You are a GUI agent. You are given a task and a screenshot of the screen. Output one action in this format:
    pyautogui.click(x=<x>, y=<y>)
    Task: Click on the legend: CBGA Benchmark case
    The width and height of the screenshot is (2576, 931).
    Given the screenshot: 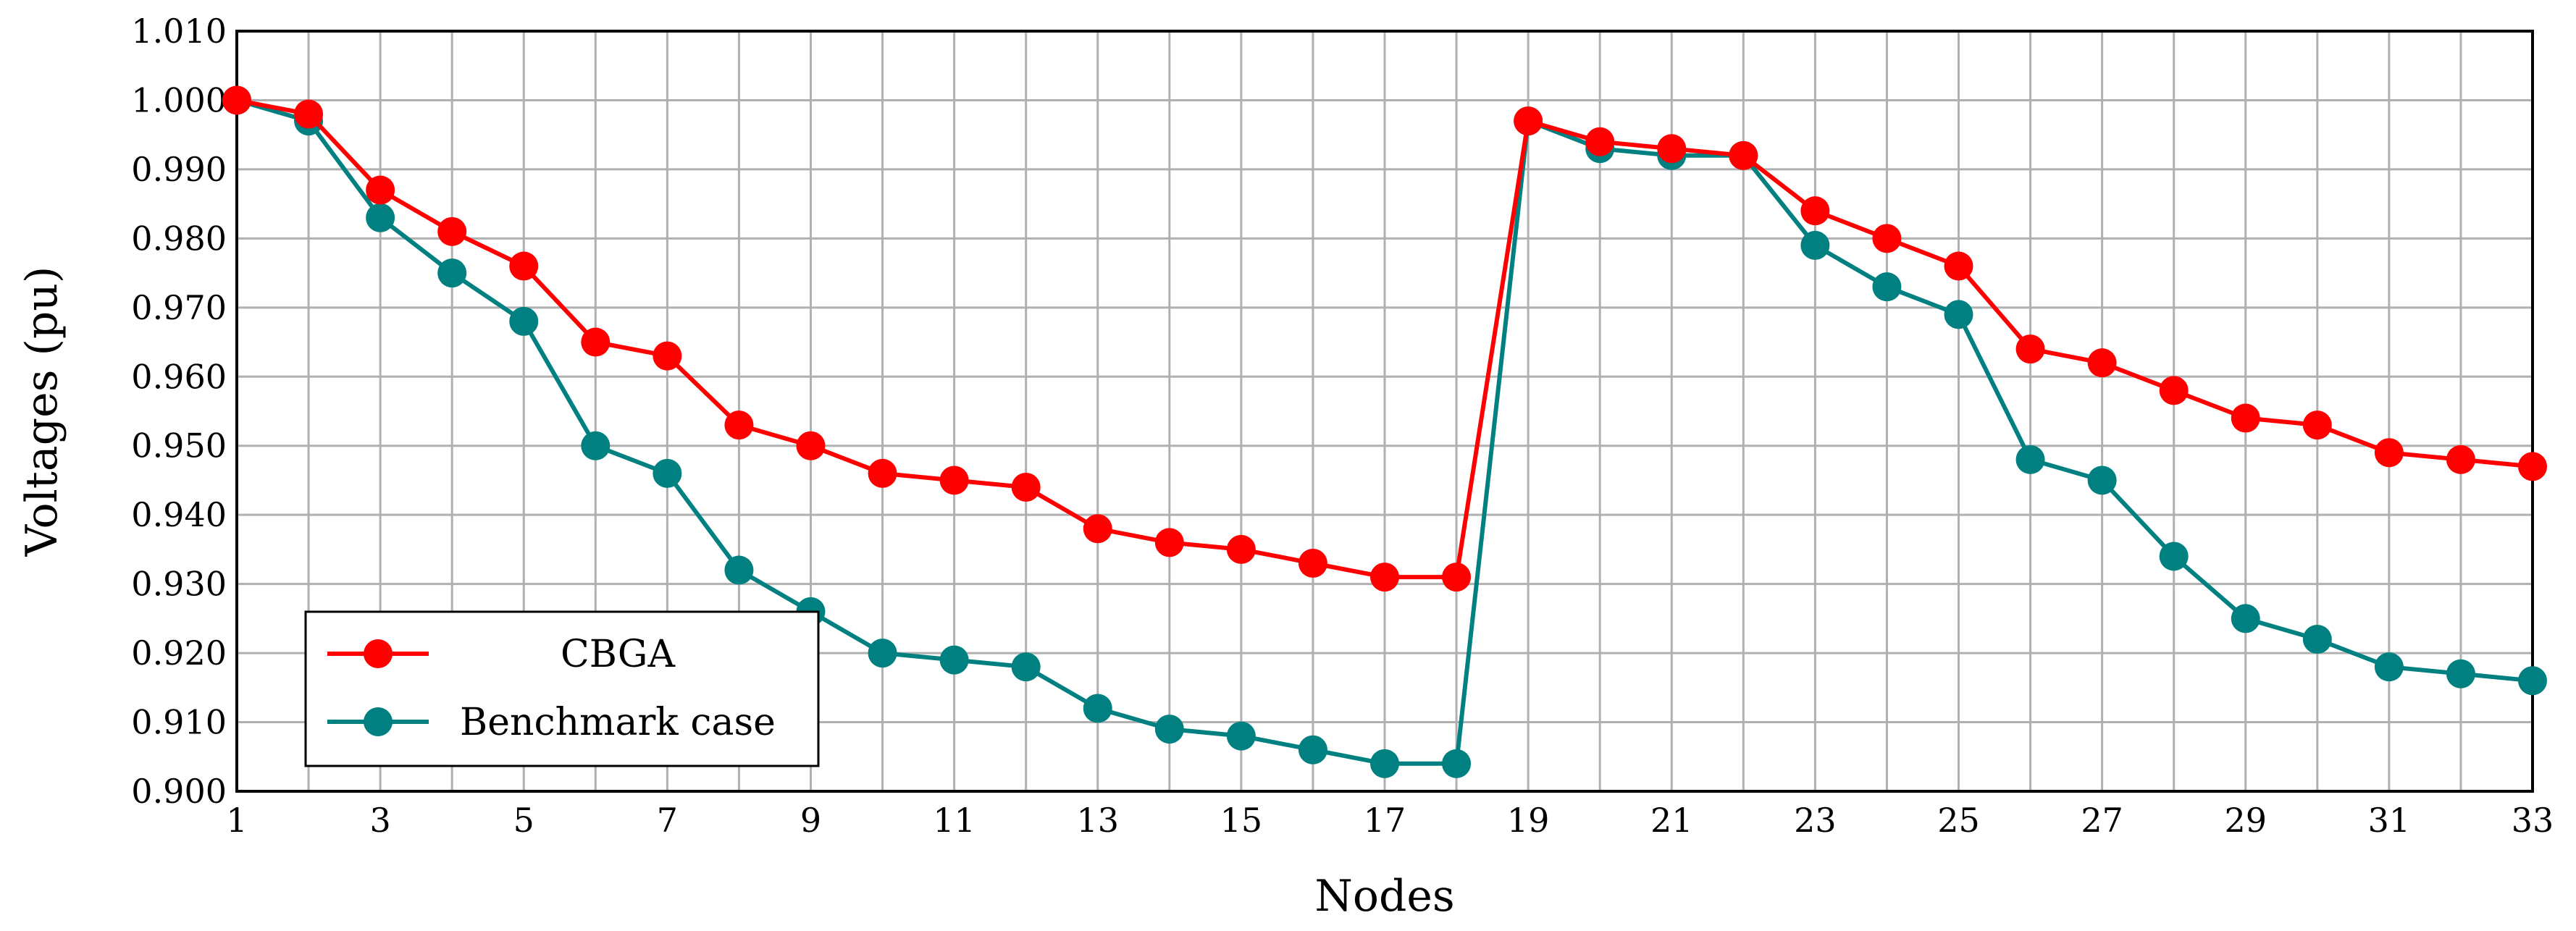 What is the action you would take?
    pyautogui.click(x=562, y=688)
    